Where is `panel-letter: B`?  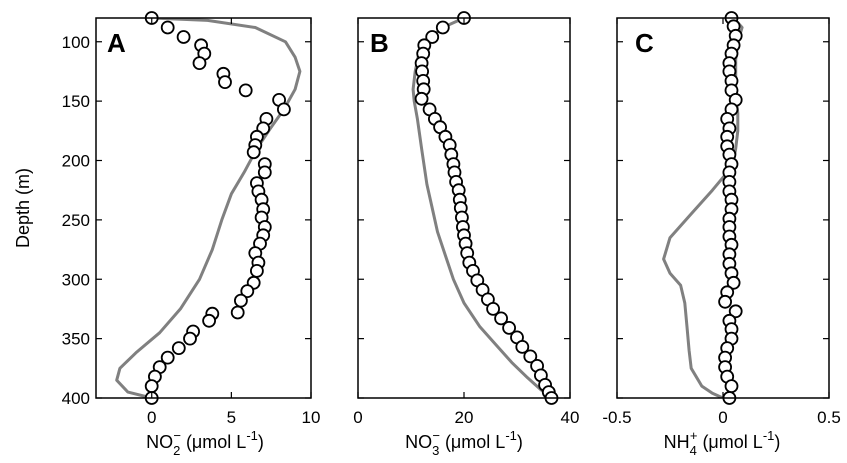 panel-letter: B is located at coordinates (379, 43).